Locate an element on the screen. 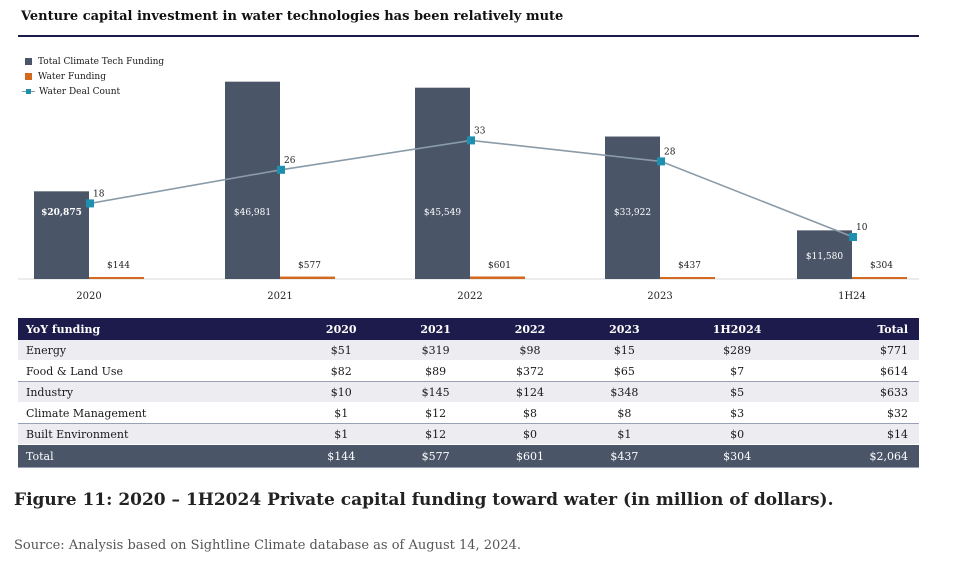  table-cell: $89 is located at coordinates (435, 371).